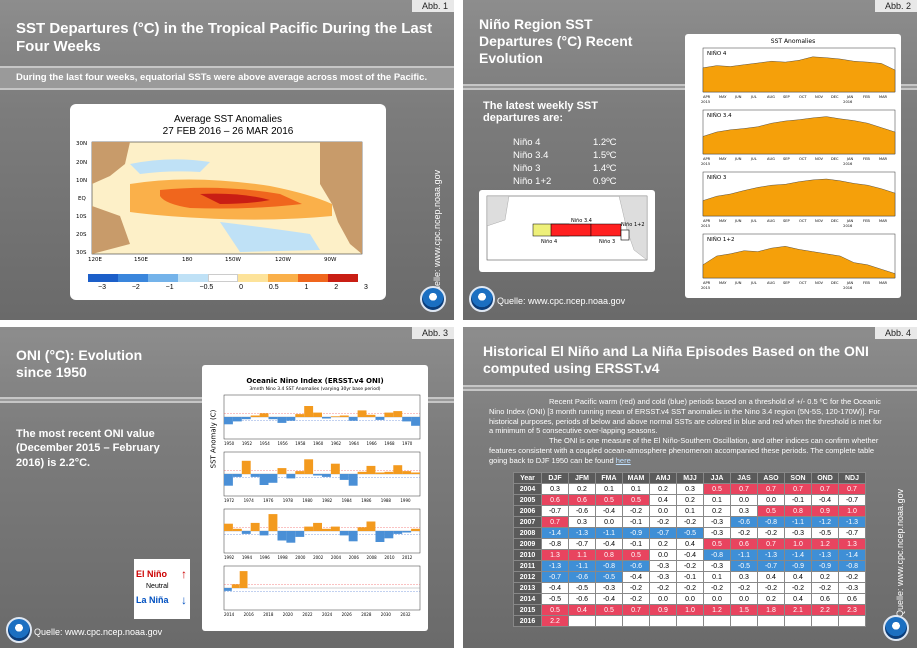 The height and width of the screenshot is (648, 917). Describe the element at coordinates (717, 489) in the screenshot. I see `oni-value-cell: 0.5` at that location.